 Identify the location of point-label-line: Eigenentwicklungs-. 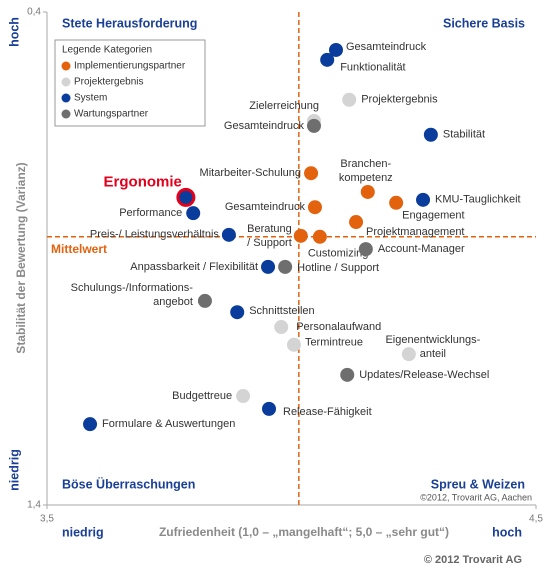
(432, 340).